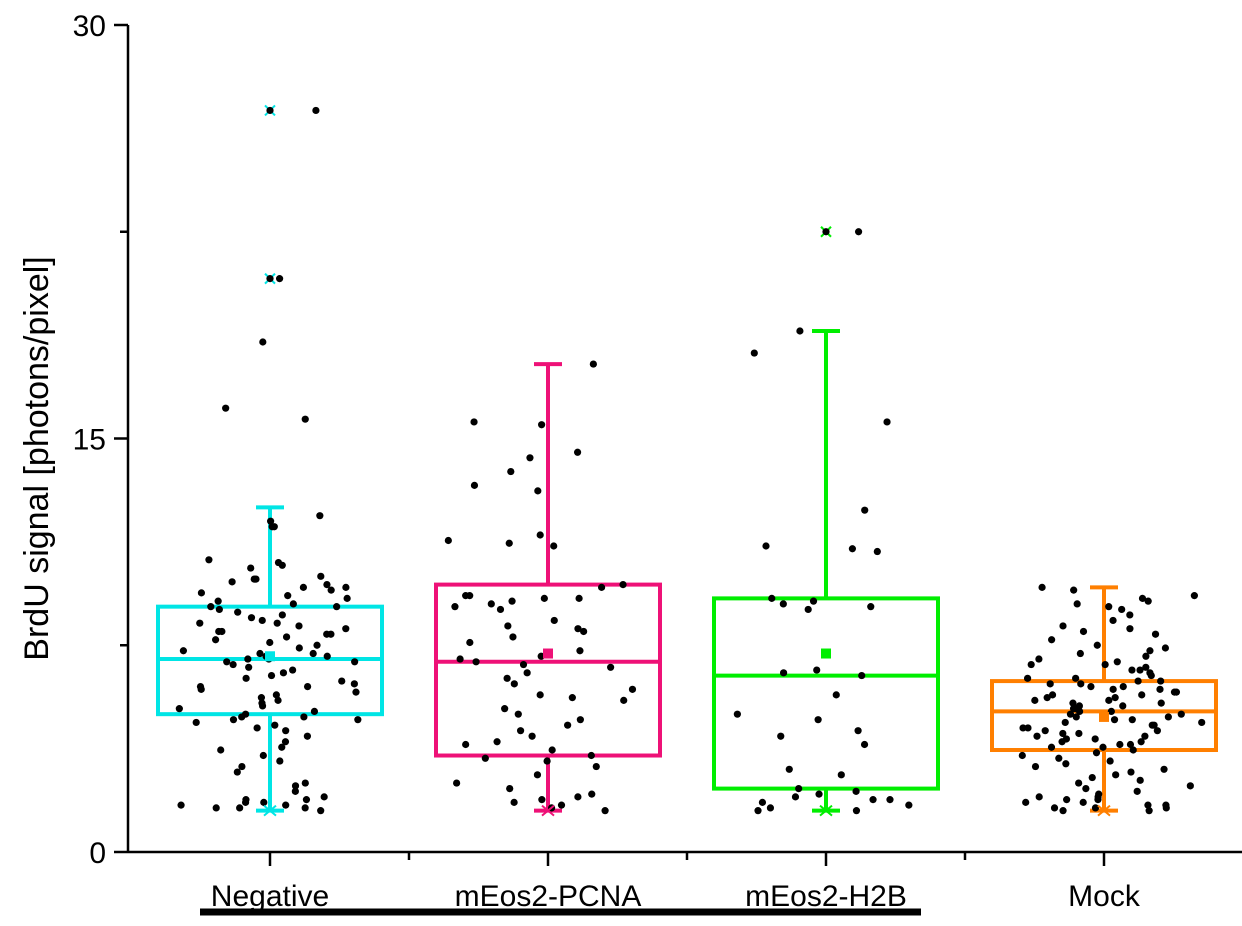  I want to click on box-group-mock, so click(1104, 699).